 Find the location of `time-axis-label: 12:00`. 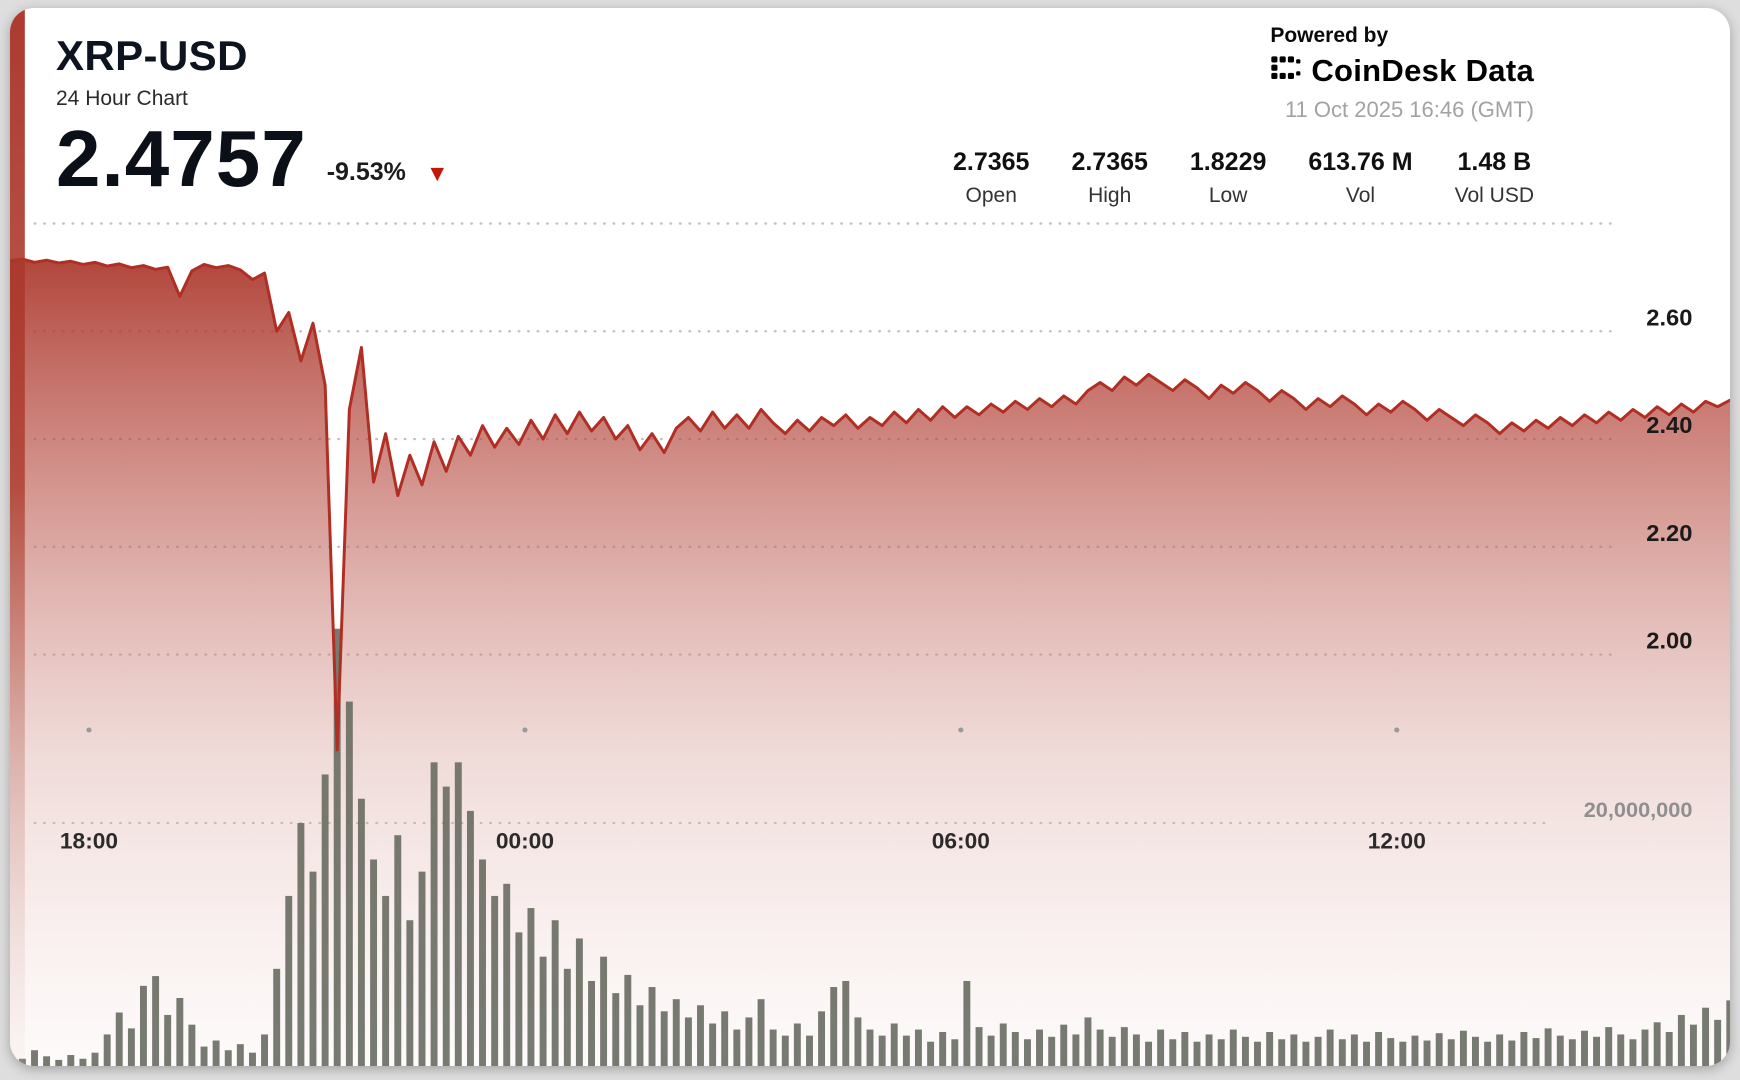

time-axis-label: 12:00 is located at coordinates (1397, 841).